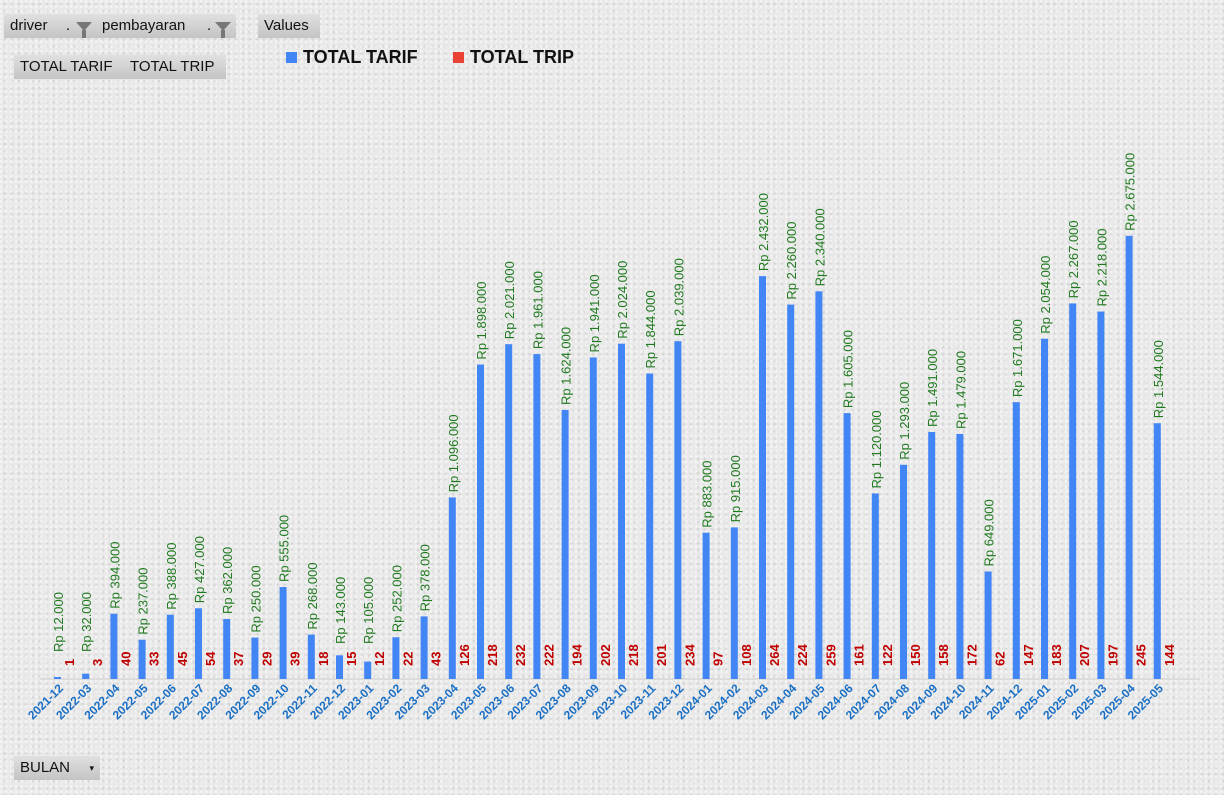  Describe the element at coordinates (819, 247) in the screenshot. I see `data-label-tarif: Rp 2.340.000` at that location.